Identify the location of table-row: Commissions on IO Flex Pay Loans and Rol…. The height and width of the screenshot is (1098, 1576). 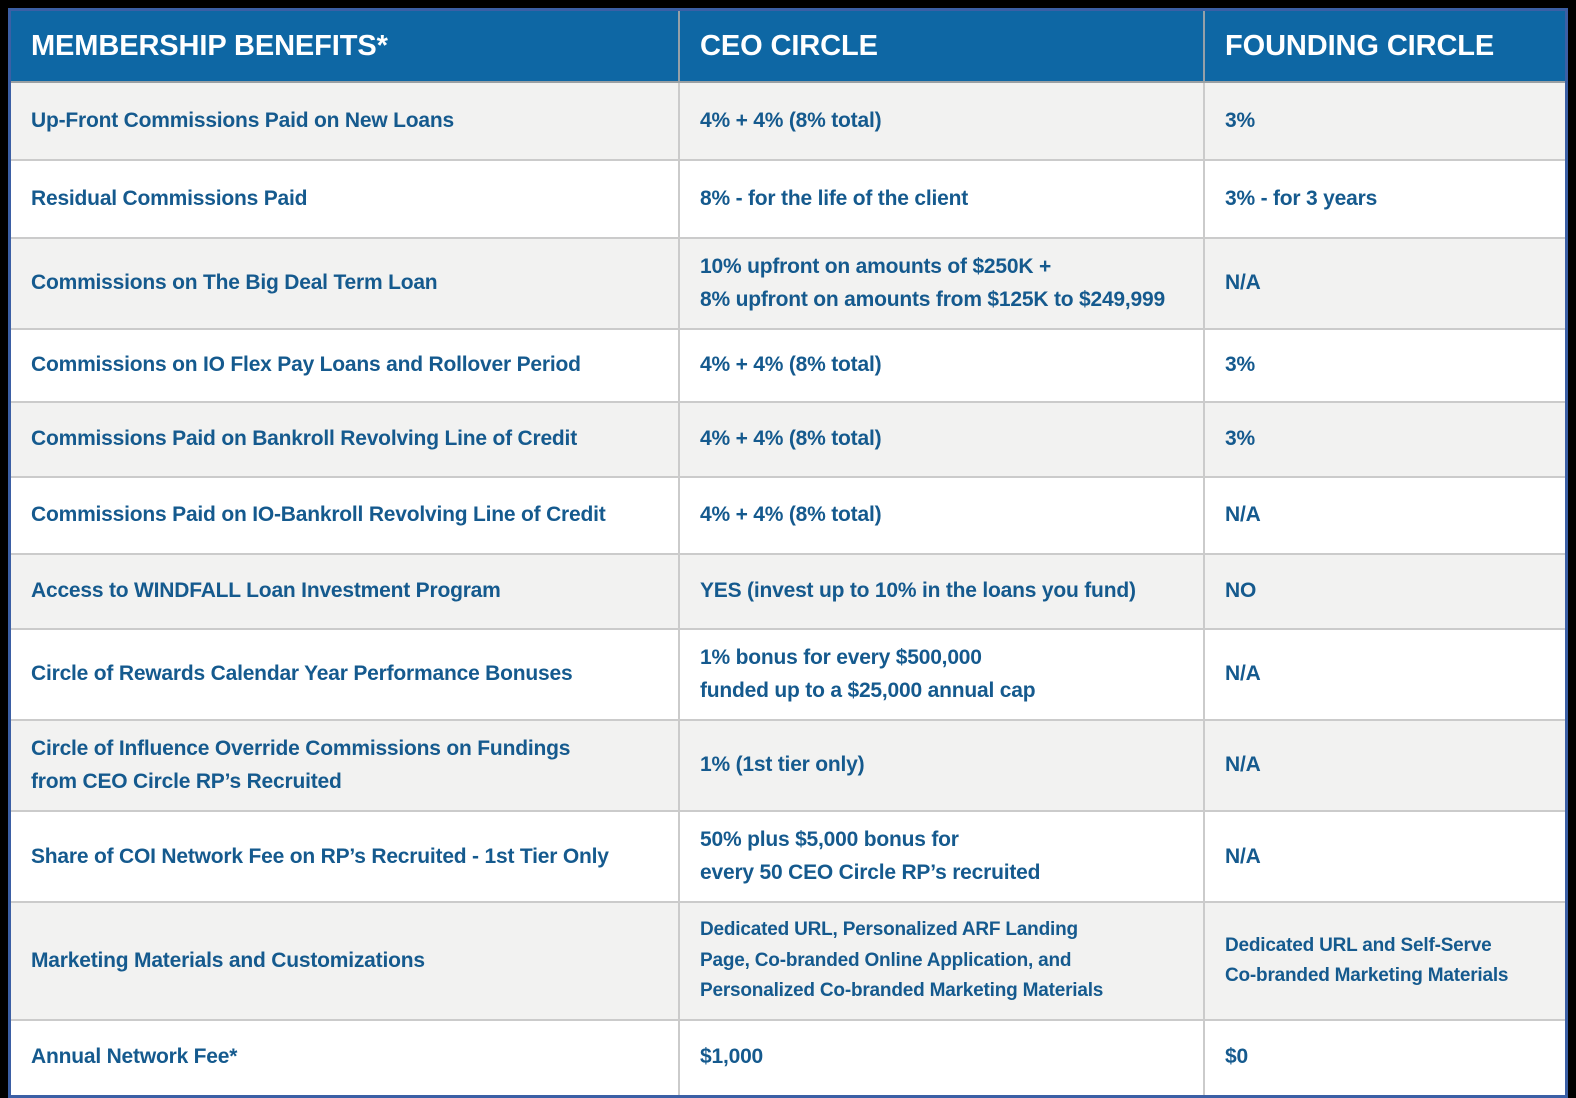
(788, 365).